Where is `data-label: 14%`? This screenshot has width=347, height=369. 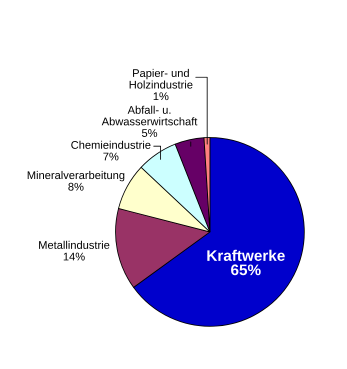
data-label: 14% is located at coordinates (74, 256).